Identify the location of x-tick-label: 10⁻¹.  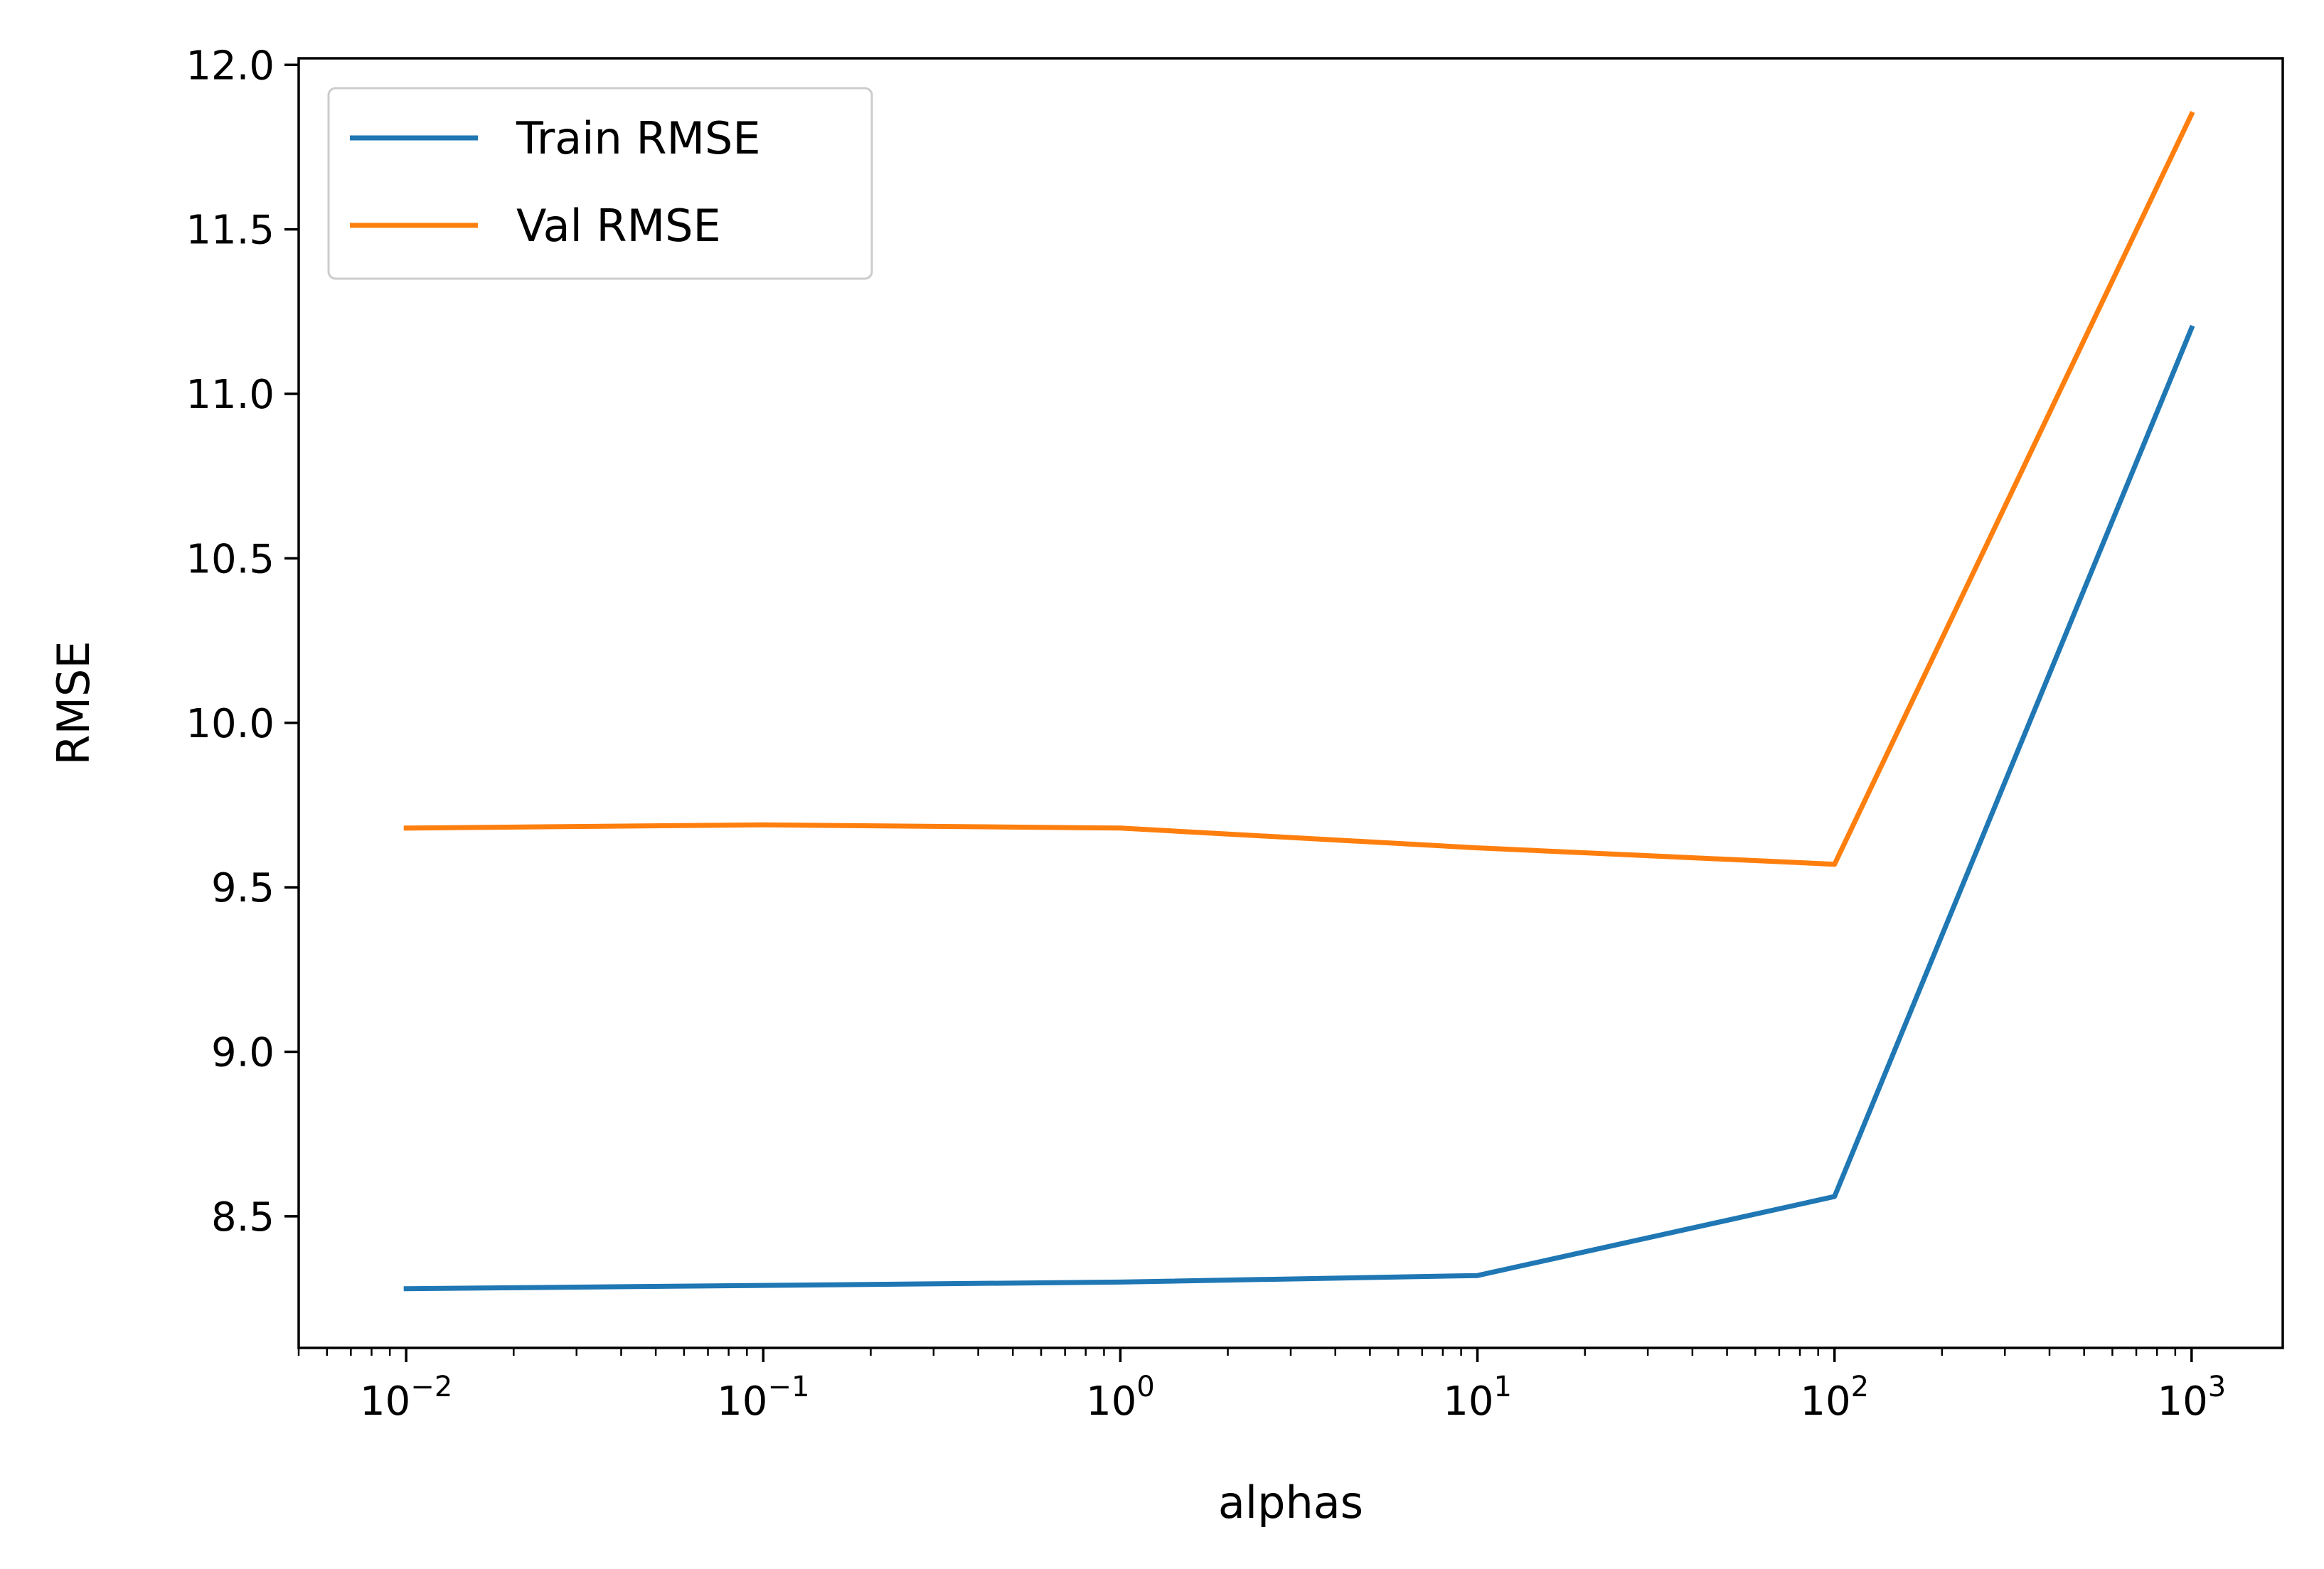
(763, 1398).